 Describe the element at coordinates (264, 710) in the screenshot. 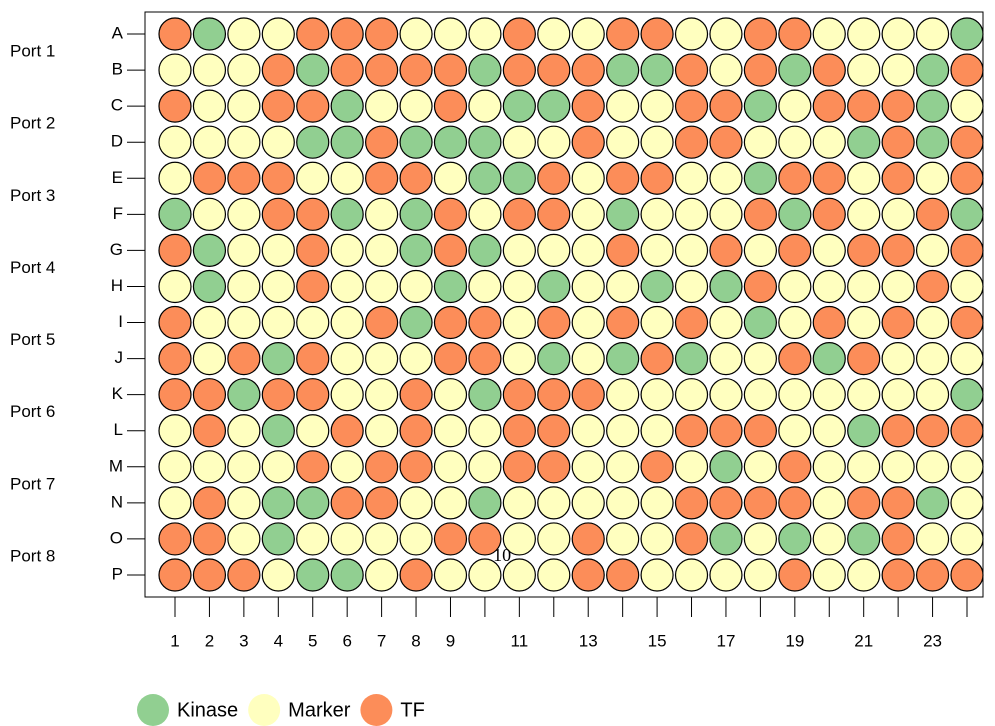

I see `legend-swatch` at that location.